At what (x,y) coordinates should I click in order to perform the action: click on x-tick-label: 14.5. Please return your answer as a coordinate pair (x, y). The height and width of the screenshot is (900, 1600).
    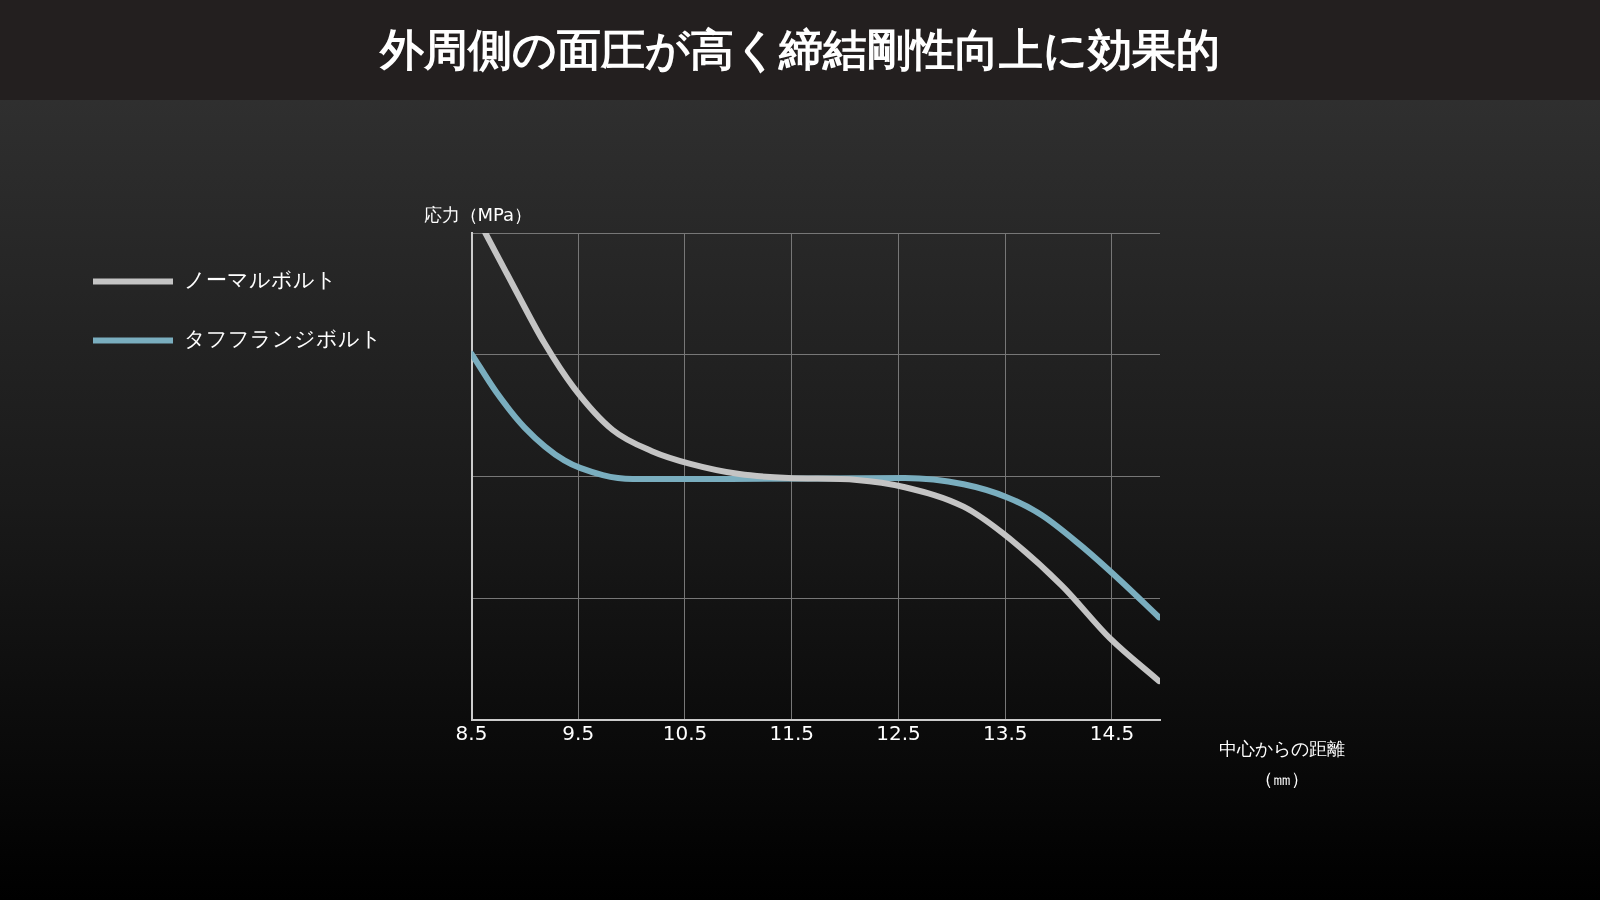
    Looking at the image, I should click on (1112, 733).